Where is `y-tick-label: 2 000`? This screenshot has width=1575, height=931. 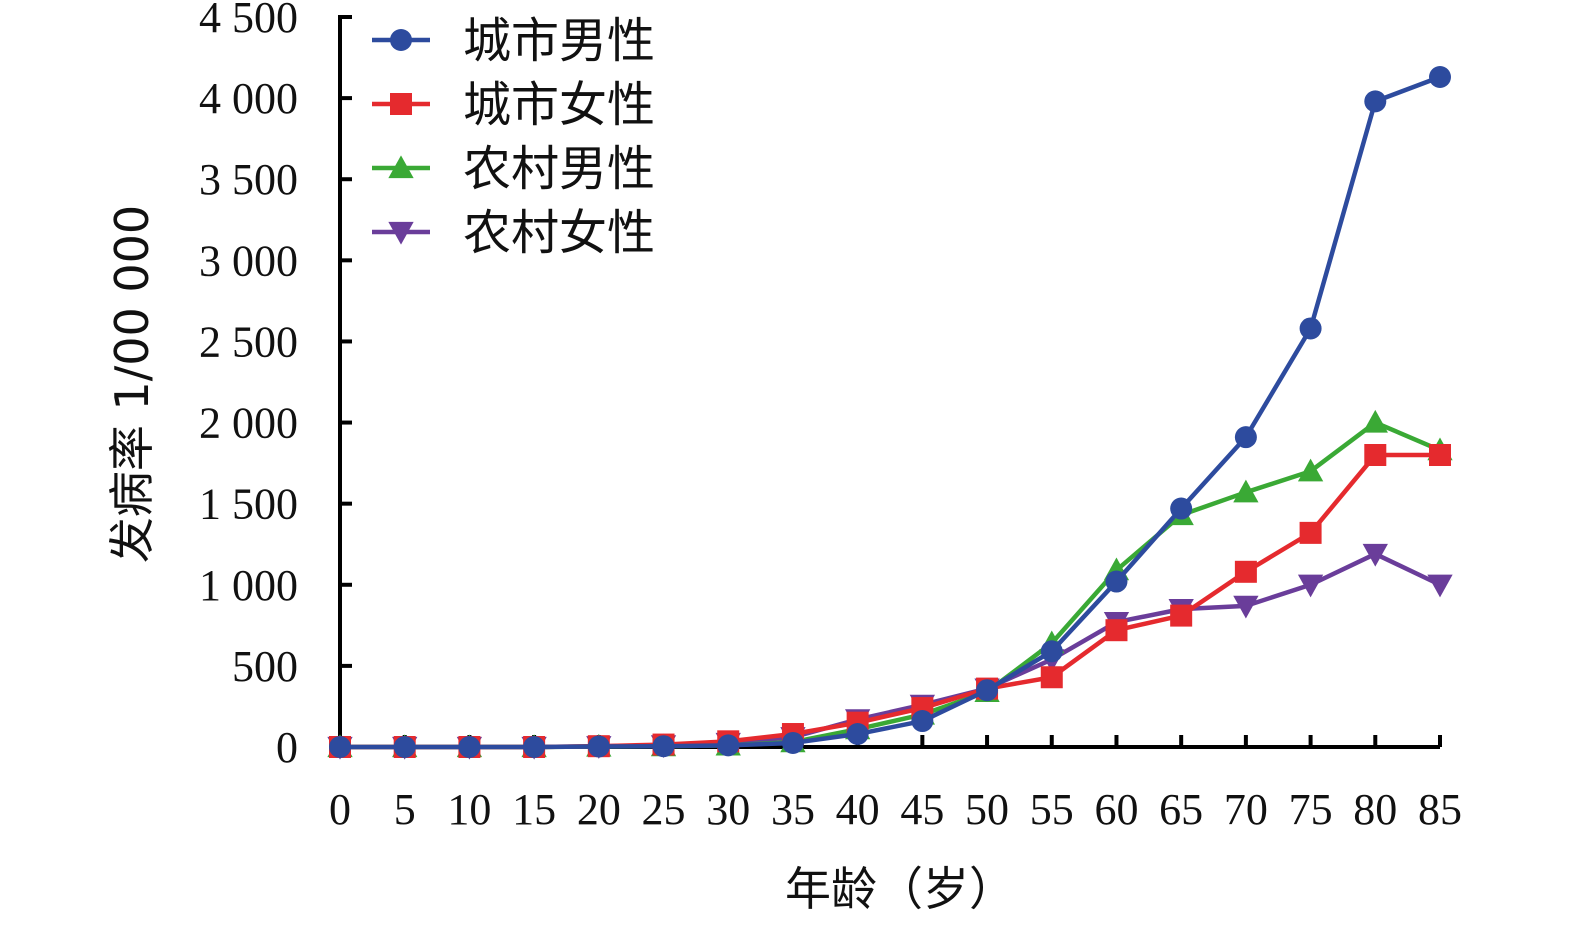 y-tick-label: 2 000 is located at coordinates (248, 423).